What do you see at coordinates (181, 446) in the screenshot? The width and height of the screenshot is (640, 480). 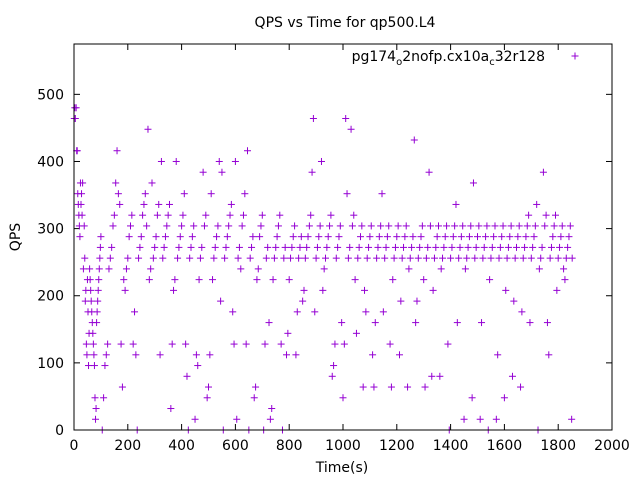 I see `x-tick-label: 400` at bounding box center [181, 446].